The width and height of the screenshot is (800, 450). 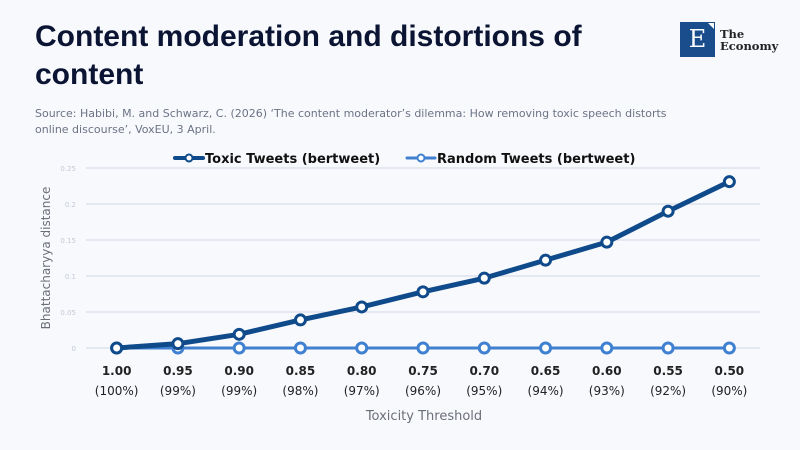 What do you see at coordinates (729, 391) in the screenshot?
I see `x-tick-sublabel: (90%)` at bounding box center [729, 391].